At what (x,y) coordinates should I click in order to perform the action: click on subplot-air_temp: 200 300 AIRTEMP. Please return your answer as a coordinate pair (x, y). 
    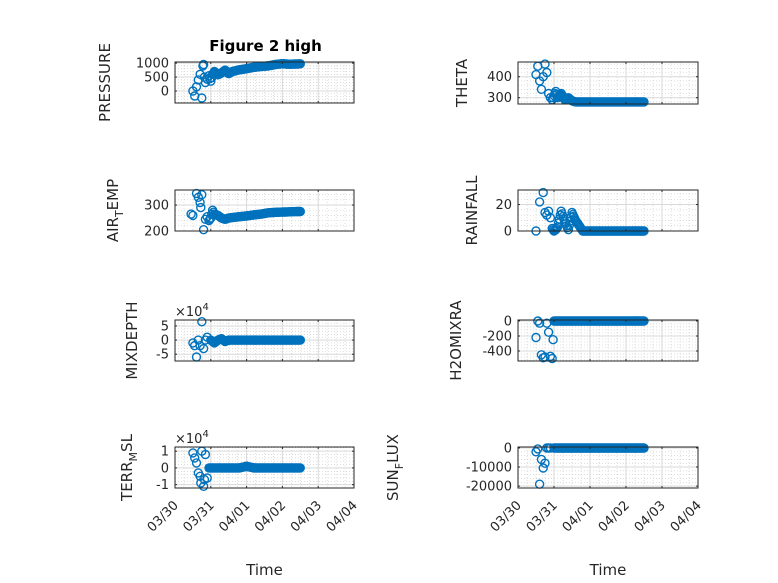
    Looking at the image, I should click on (229, 210).